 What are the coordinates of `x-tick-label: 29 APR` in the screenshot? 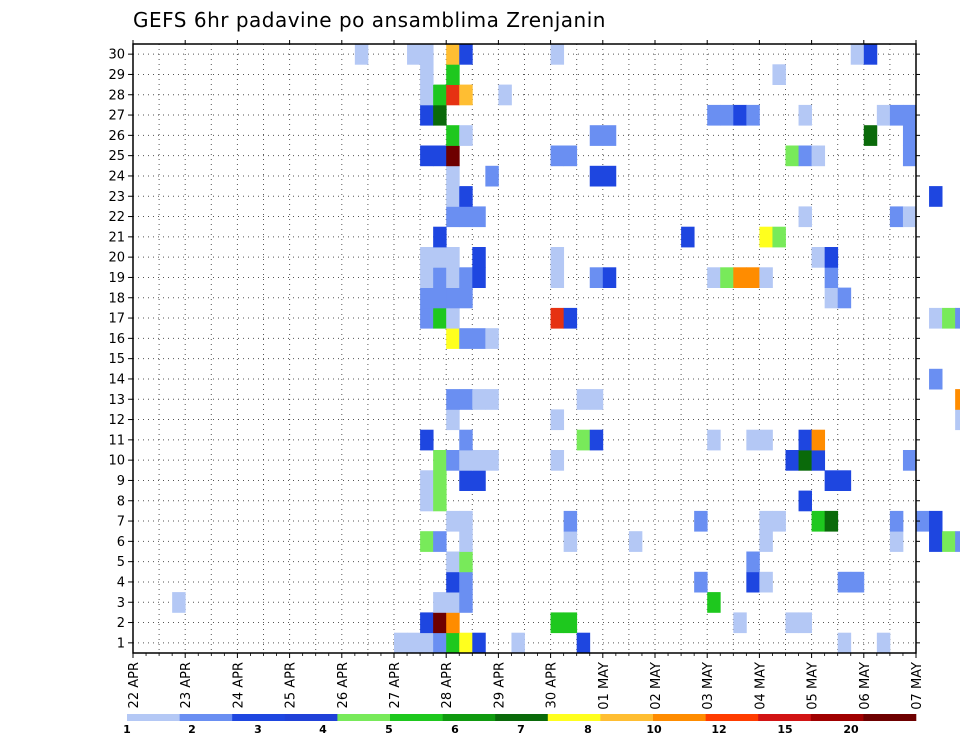 It's located at (499, 685).